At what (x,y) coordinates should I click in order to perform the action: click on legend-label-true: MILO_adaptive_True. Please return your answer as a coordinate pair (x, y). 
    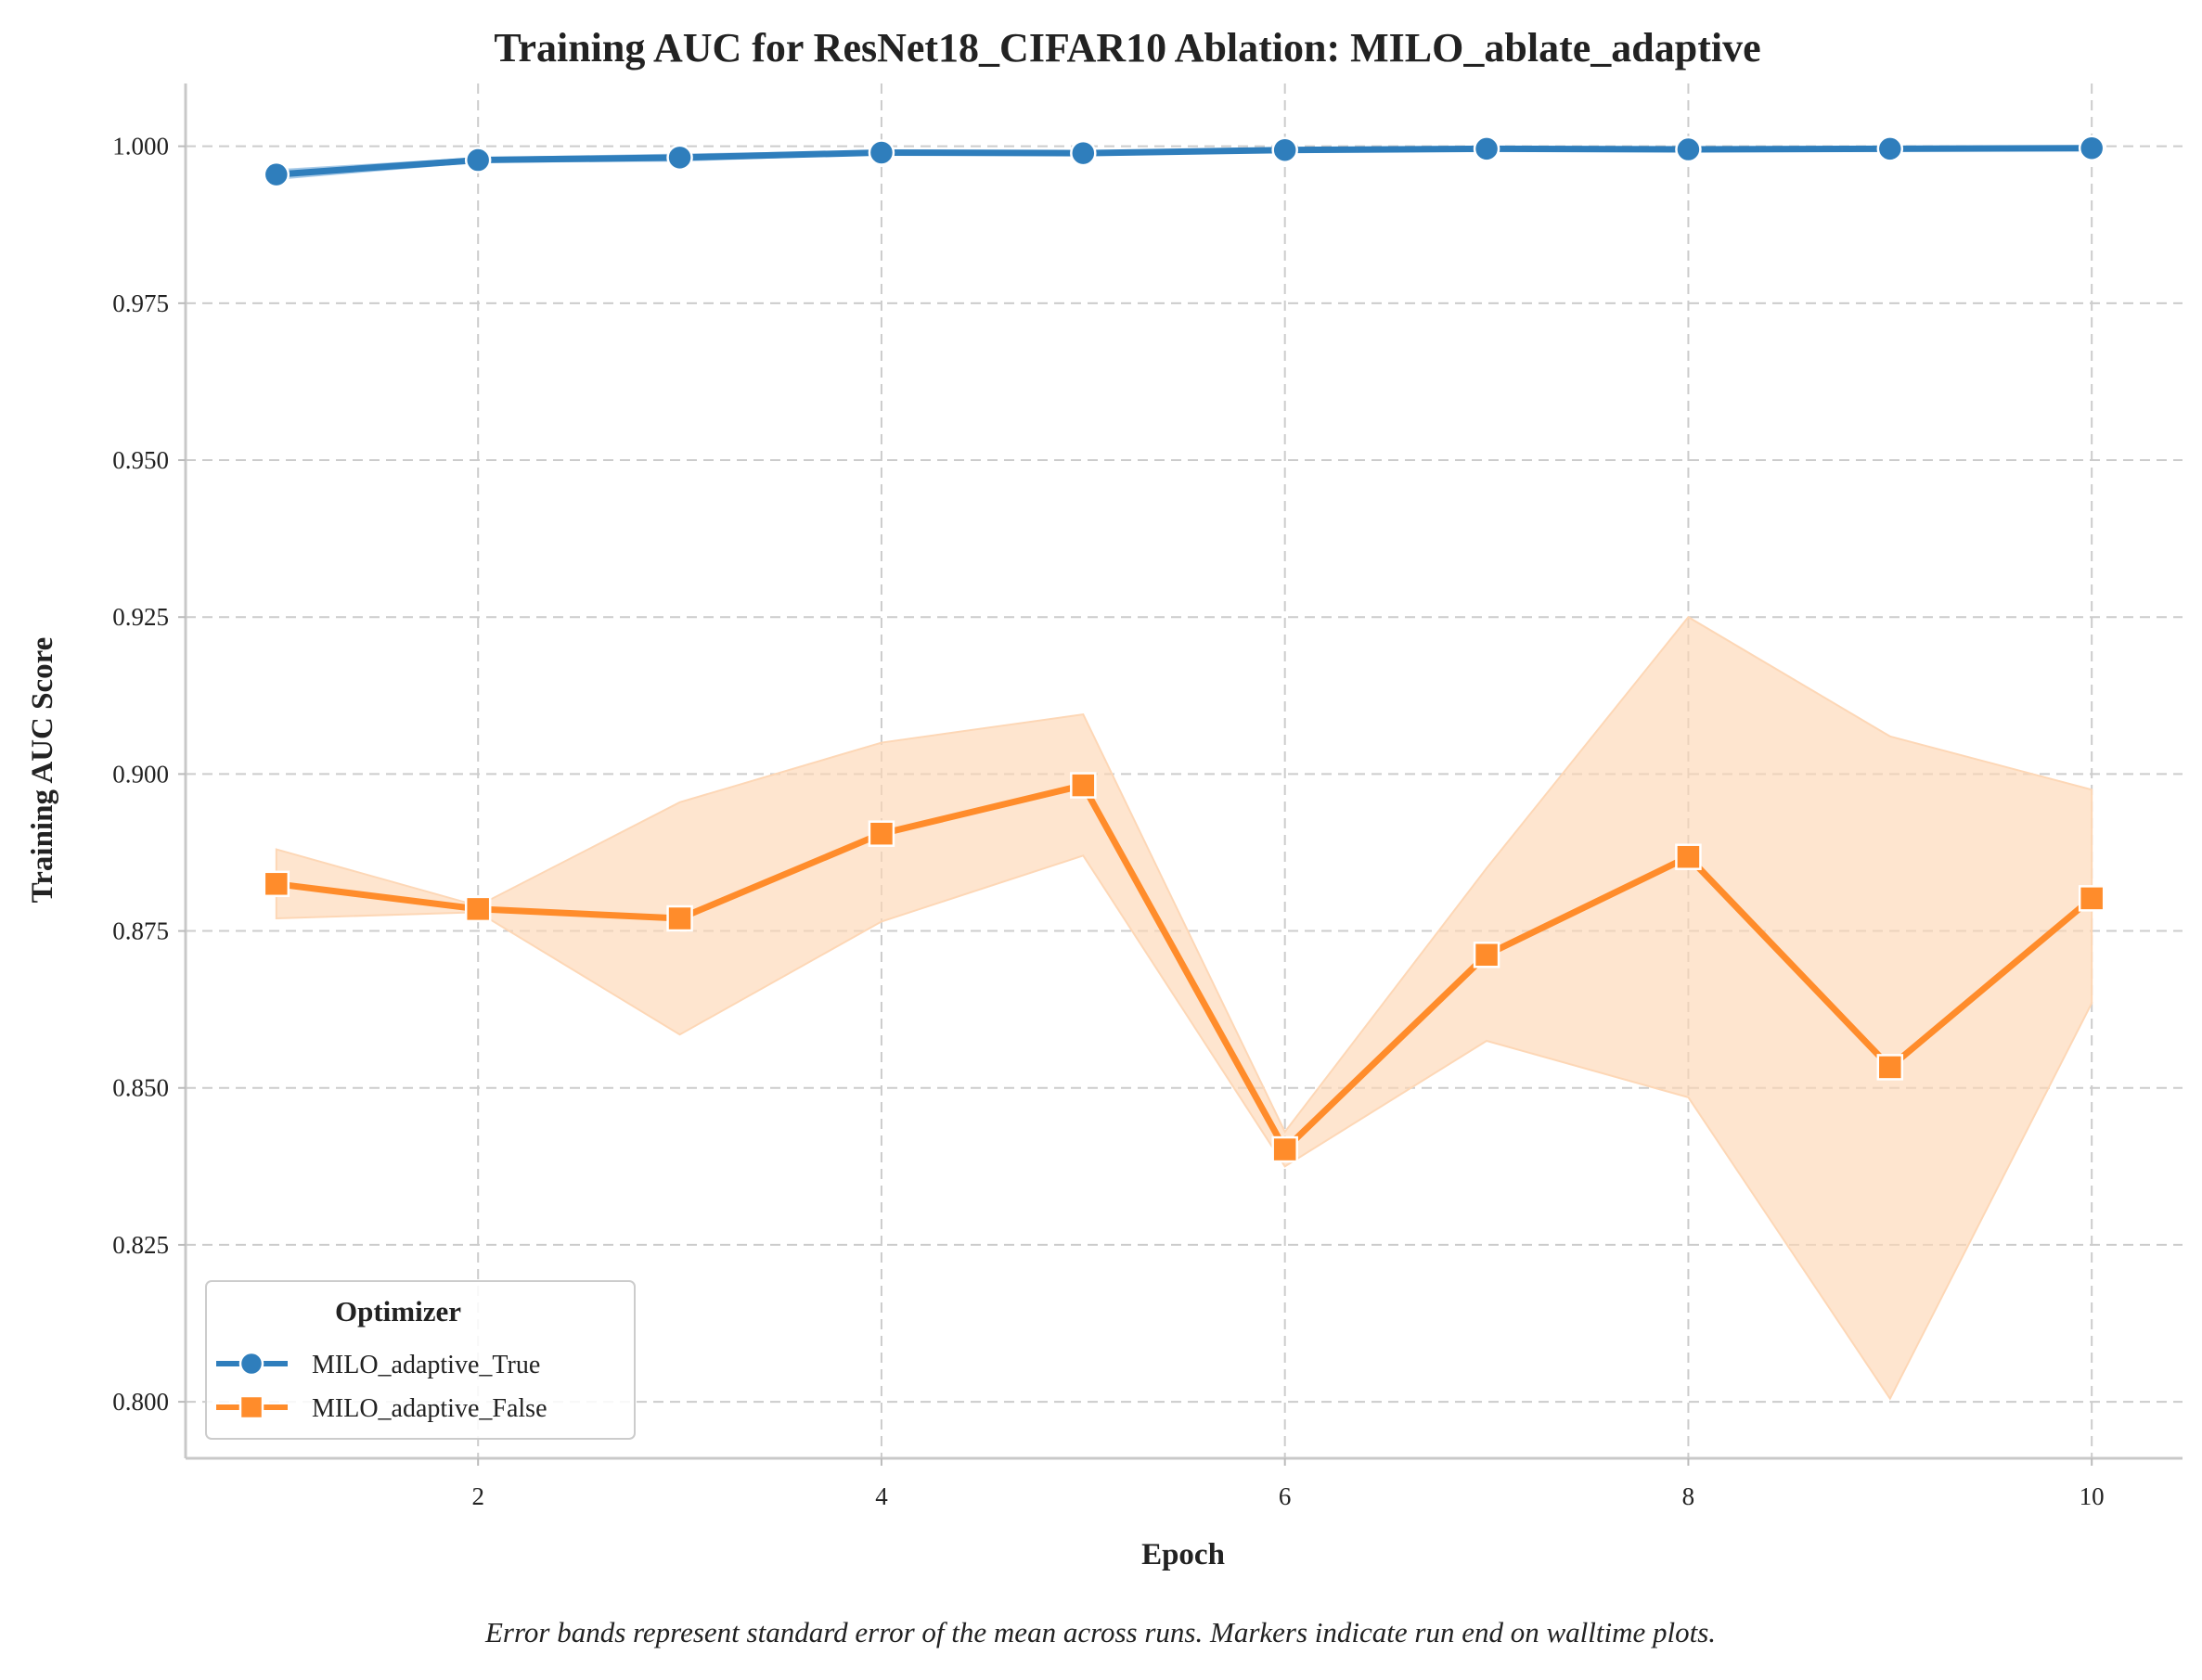
    Looking at the image, I should click on (426, 1365).